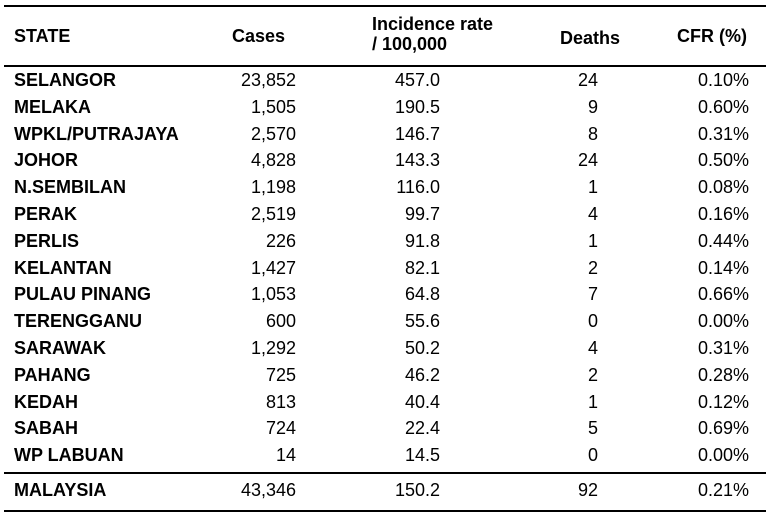 Image resolution: width=768 pixels, height=519 pixels. I want to click on row-incidence: 22.4, so click(422, 428).